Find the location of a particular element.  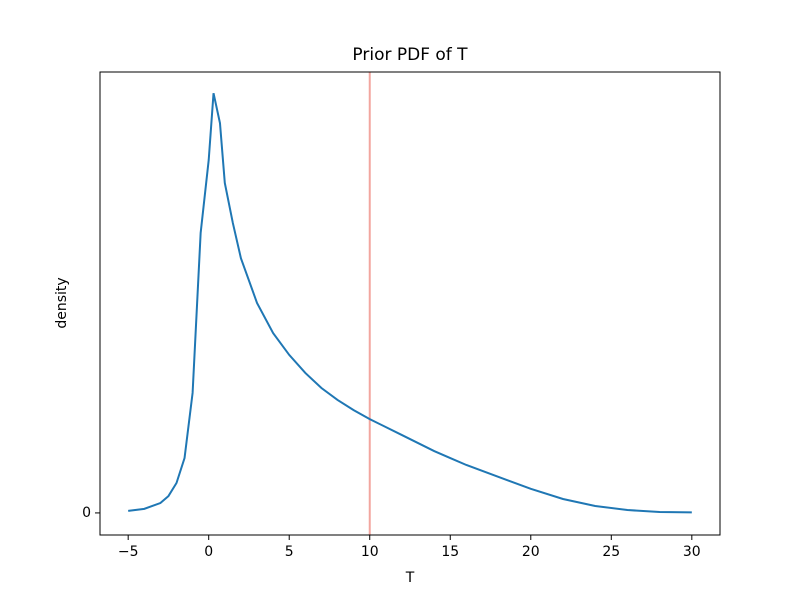

x-tick-label: 20 is located at coordinates (531, 552).